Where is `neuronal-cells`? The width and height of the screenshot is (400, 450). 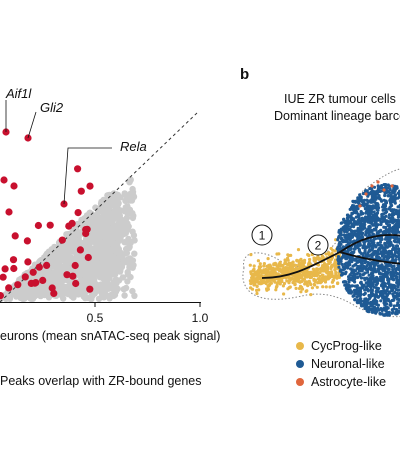
neuronal-cells is located at coordinates (367, 250).